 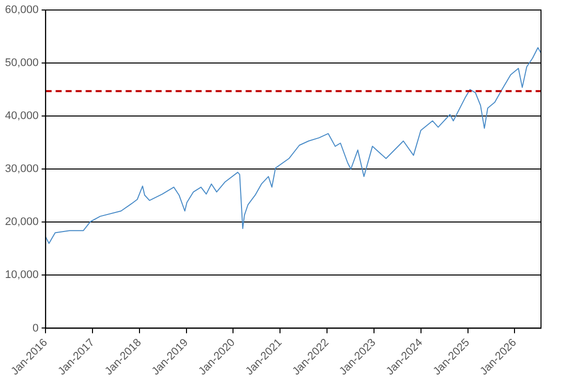 I want to click on y-tick-label: 20,000, so click(x=21, y=222).